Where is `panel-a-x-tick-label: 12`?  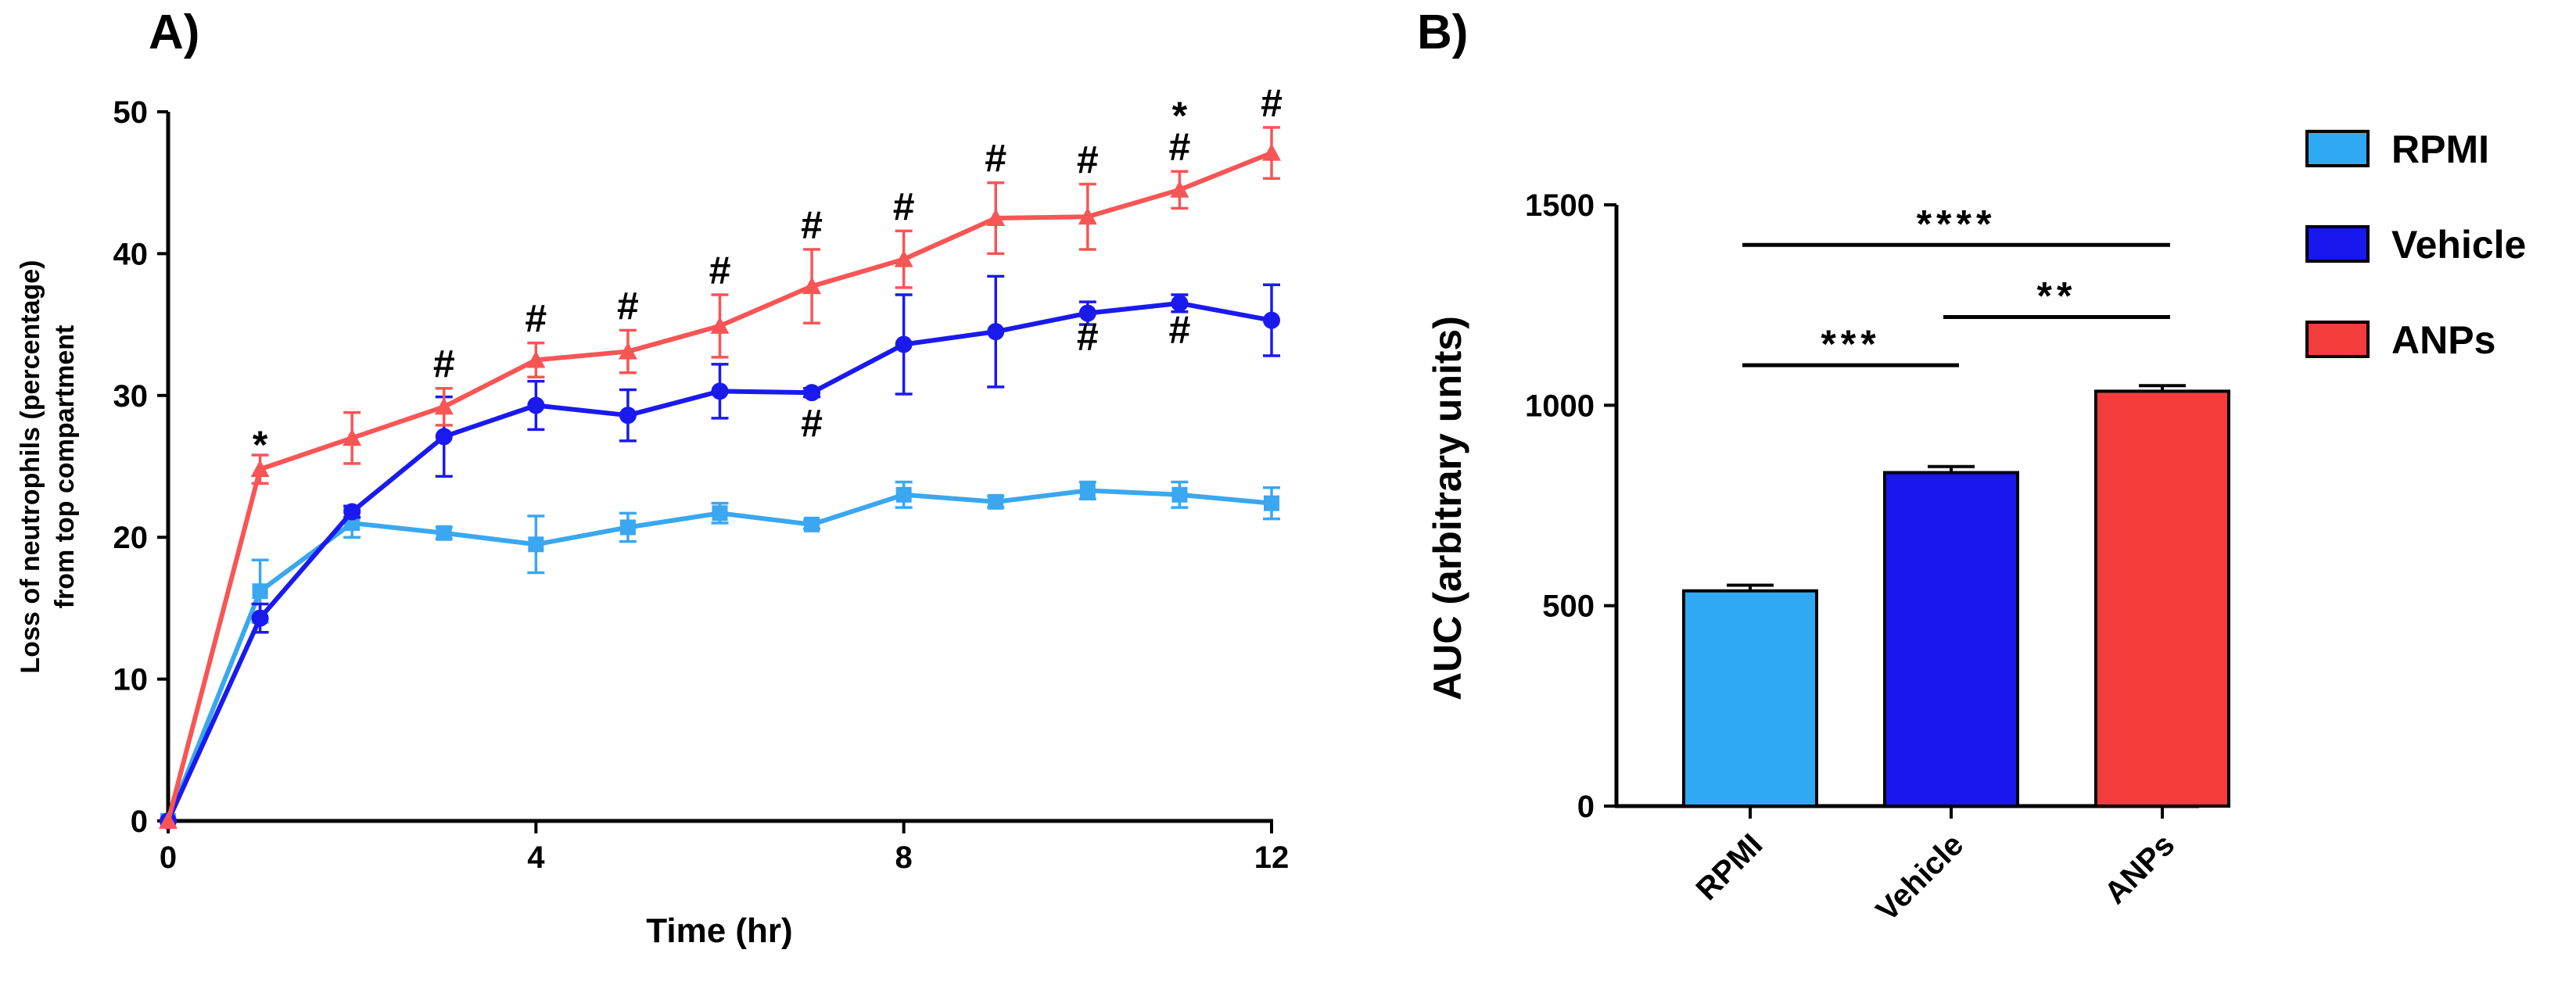
panel-a-x-tick-label: 12 is located at coordinates (1272, 857).